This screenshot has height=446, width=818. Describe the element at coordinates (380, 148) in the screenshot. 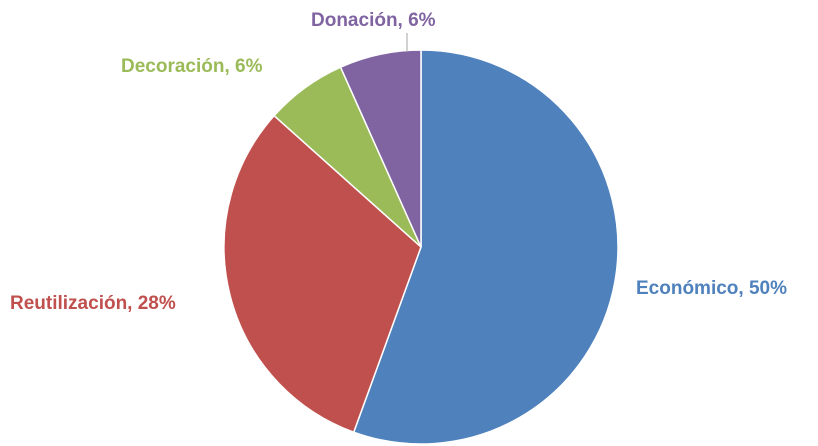

I see `pie-slice-donacion` at that location.